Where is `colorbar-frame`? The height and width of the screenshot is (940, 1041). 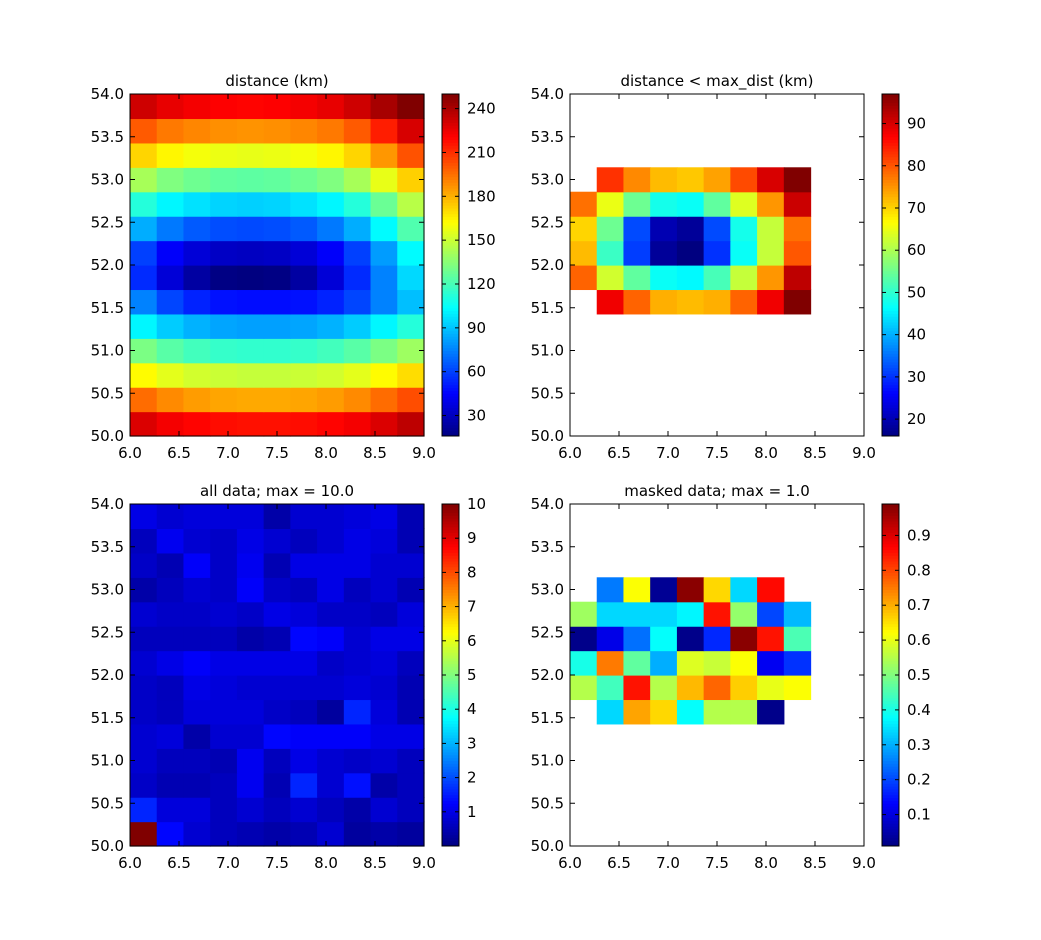
colorbar-frame is located at coordinates (450, 265).